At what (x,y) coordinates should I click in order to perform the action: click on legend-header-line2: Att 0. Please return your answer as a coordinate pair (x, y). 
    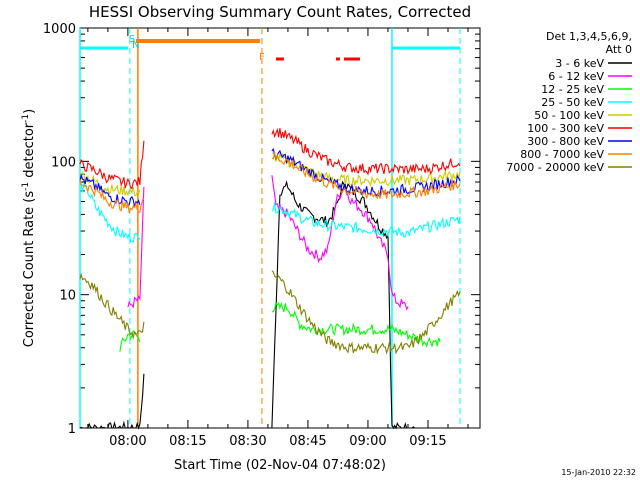
    Looking at the image, I should click on (619, 49).